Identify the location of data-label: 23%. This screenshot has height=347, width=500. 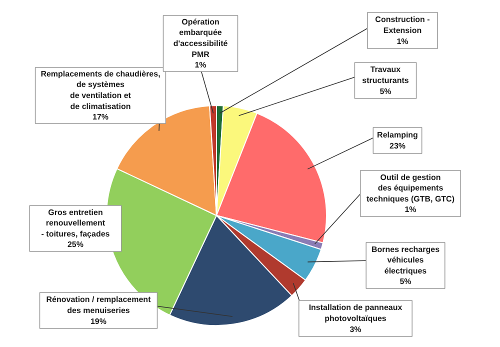
(397, 145).